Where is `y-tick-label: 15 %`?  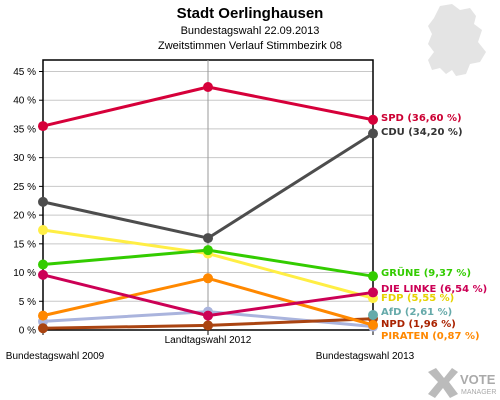
y-tick-label: 15 % is located at coordinates (24, 244).